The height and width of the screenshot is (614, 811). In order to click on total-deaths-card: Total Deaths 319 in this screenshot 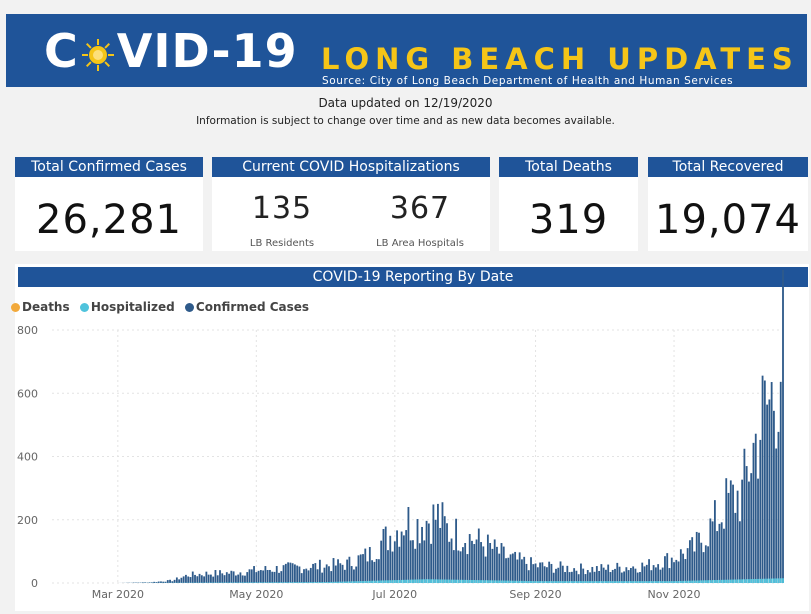, I will do `click(568, 204)`.